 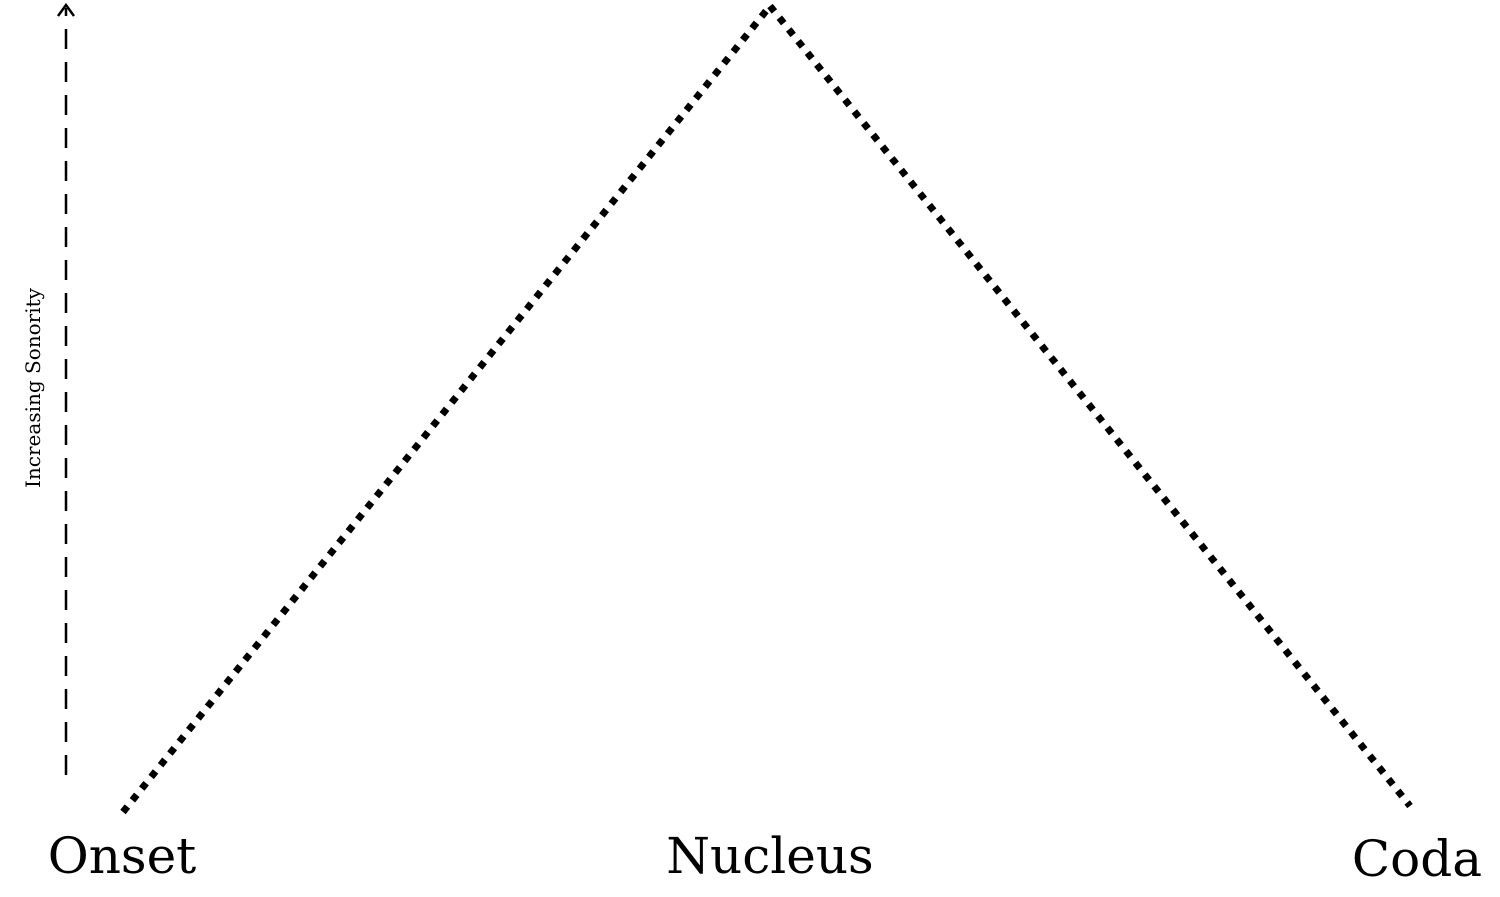 What do you see at coordinates (1417, 859) in the screenshot?
I see `coda-label: Coda` at bounding box center [1417, 859].